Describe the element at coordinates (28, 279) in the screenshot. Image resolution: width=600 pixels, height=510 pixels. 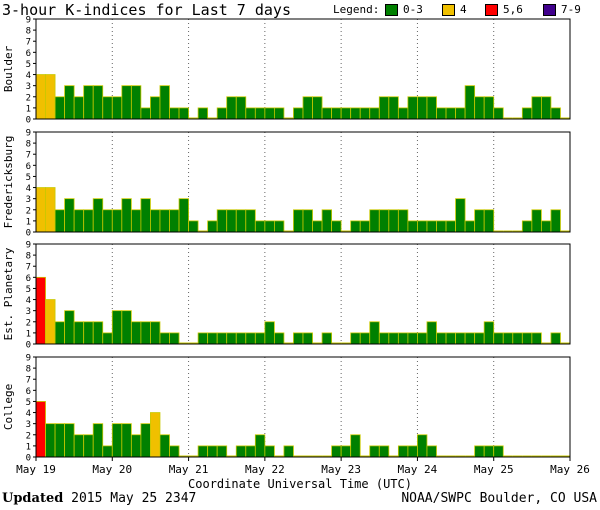
I see `y-tick-label: 6` at that location.